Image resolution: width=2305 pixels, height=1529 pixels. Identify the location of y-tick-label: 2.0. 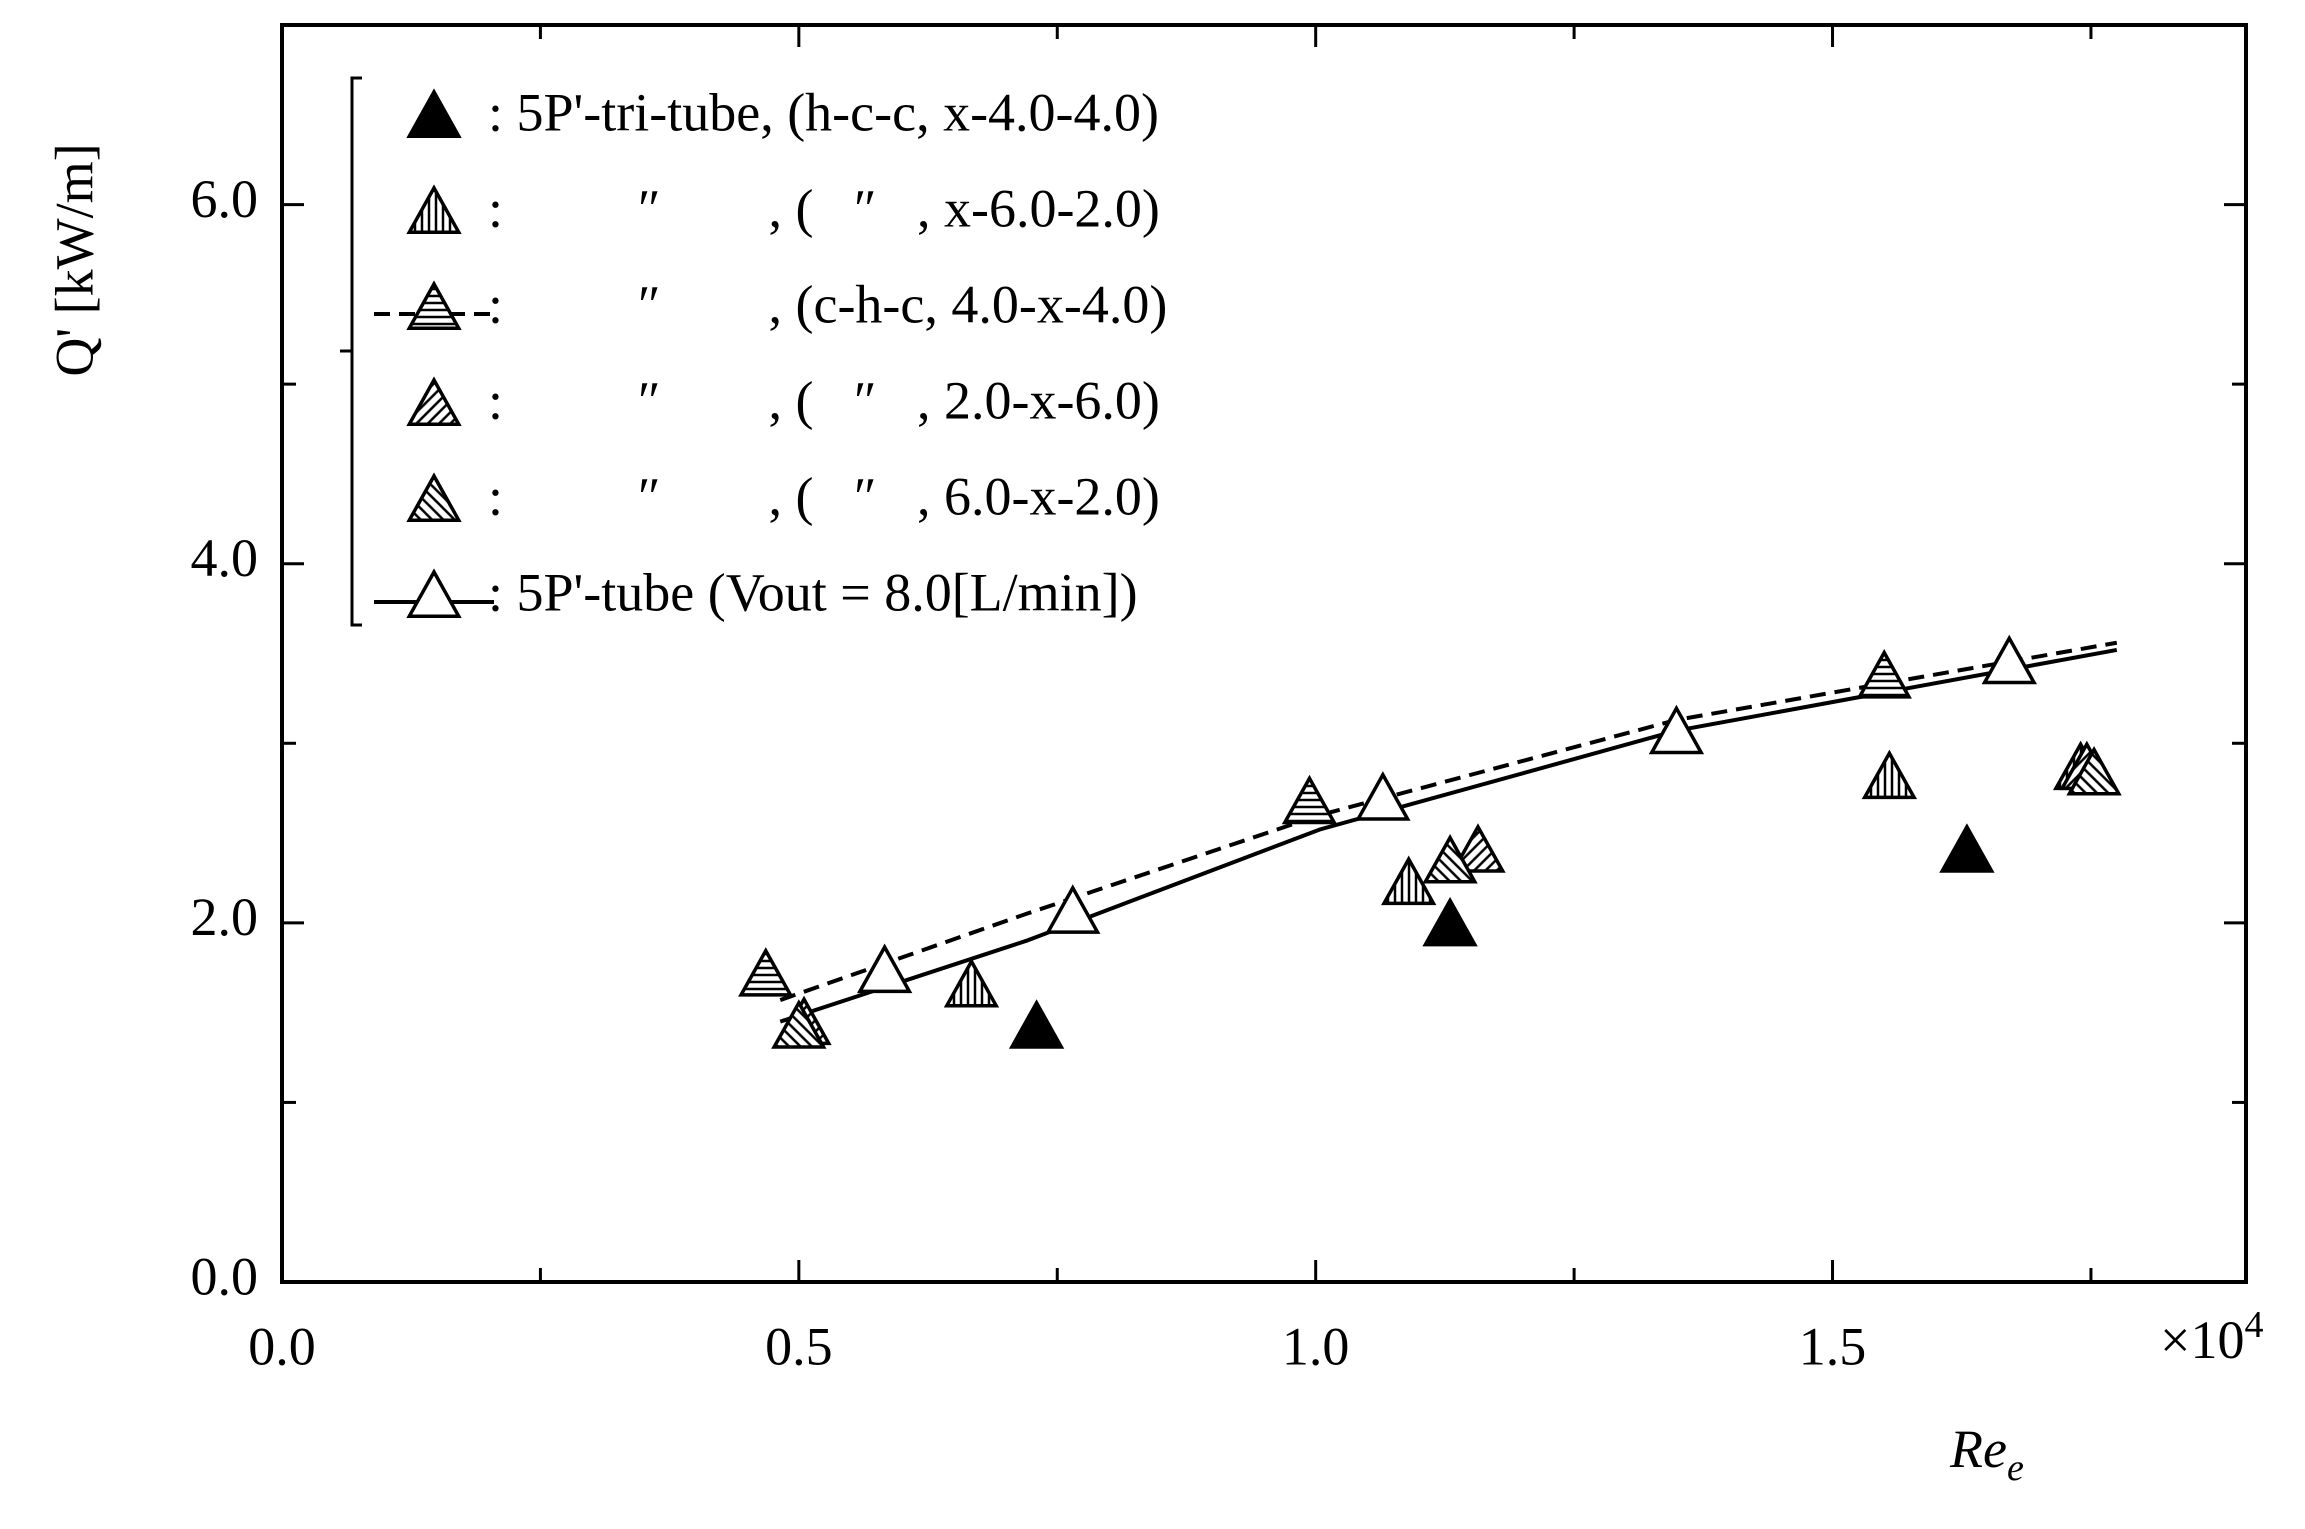
(225, 917).